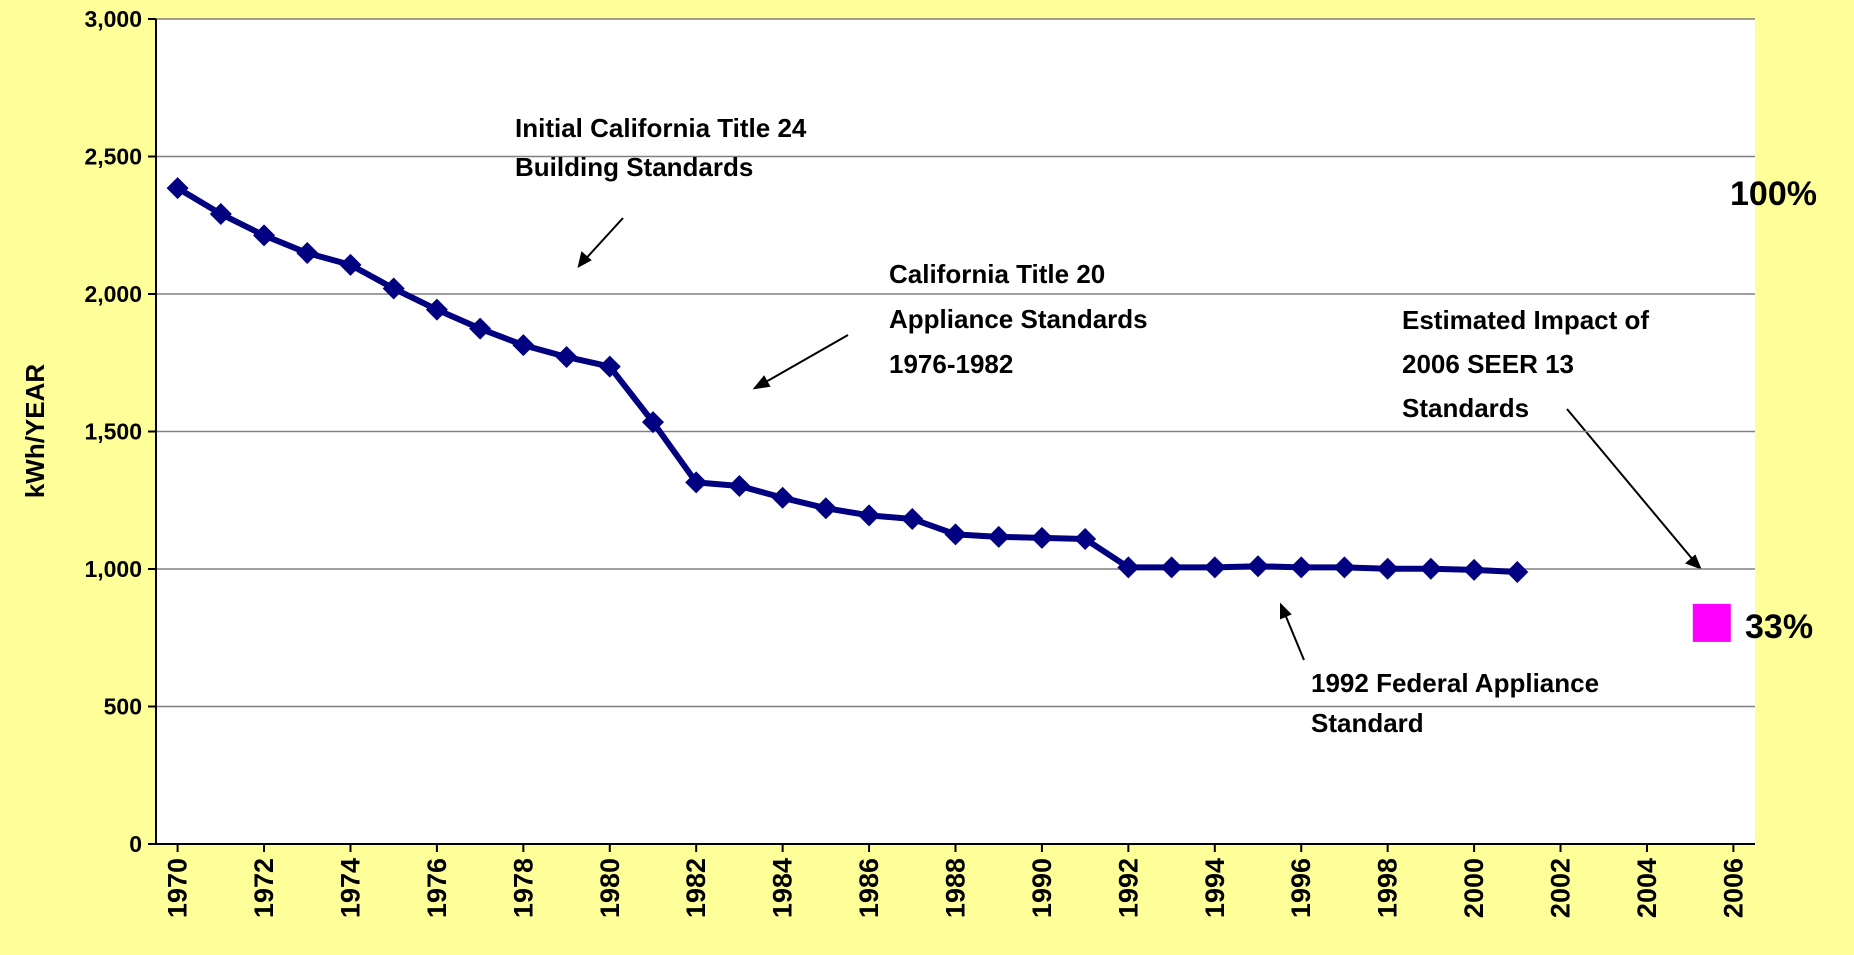 This screenshot has height=955, width=1854. Describe the element at coordinates (437, 888) in the screenshot. I see `x-tick-label: 1976` at that location.